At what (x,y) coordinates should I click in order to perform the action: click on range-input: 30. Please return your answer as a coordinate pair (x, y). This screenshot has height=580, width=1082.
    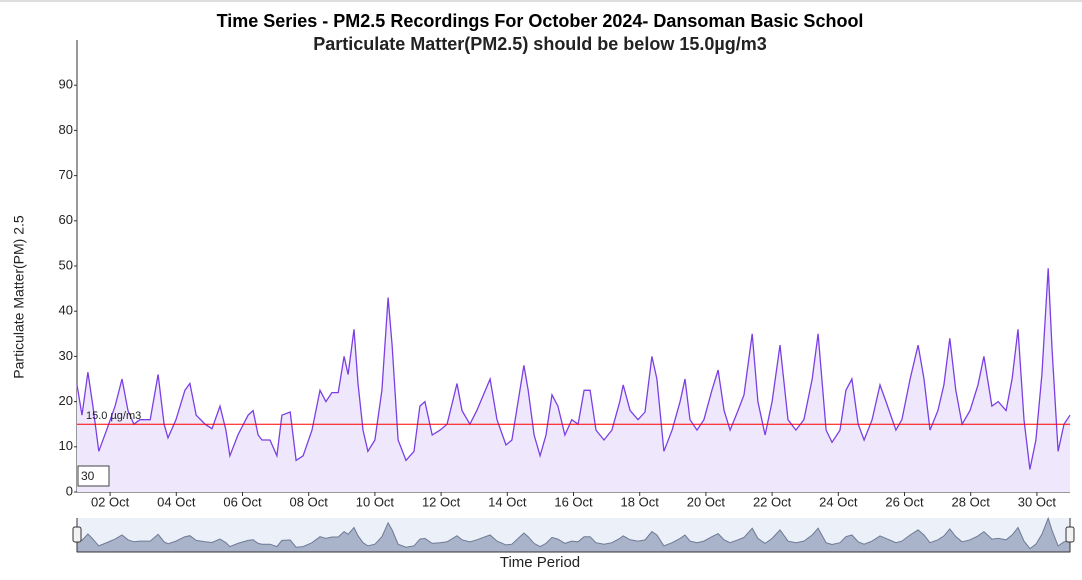
    Looking at the image, I should click on (88, 476).